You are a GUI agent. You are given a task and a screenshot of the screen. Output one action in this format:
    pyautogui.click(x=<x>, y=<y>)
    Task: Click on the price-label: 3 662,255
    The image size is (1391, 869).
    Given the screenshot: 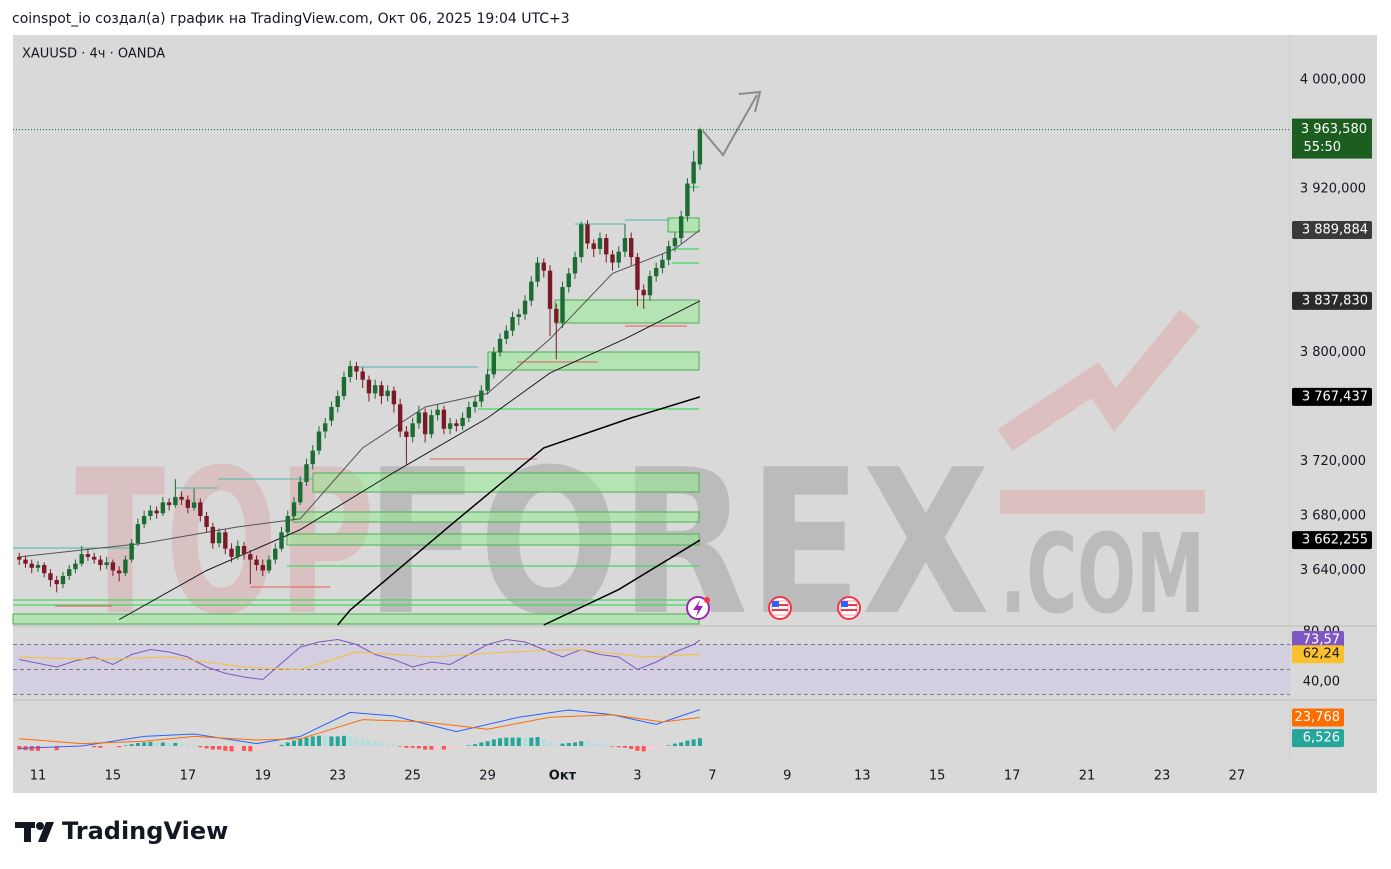 What is the action you would take?
    pyautogui.click(x=1335, y=540)
    